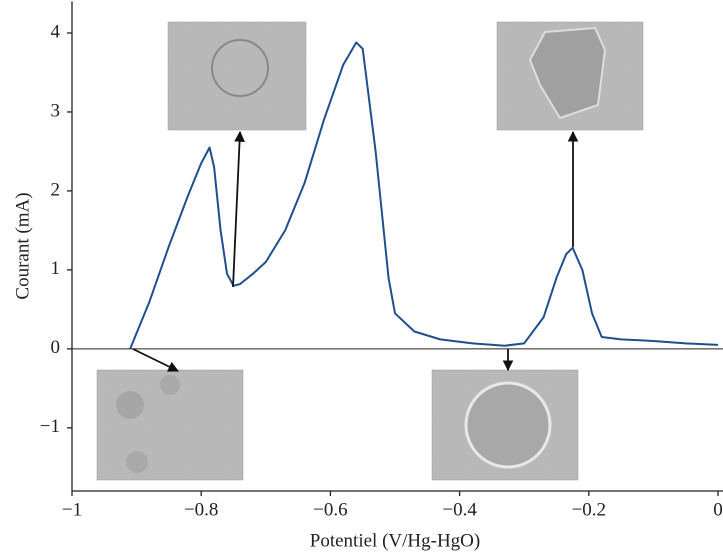  I want to click on x-tick-label: 0, so click(718, 509).